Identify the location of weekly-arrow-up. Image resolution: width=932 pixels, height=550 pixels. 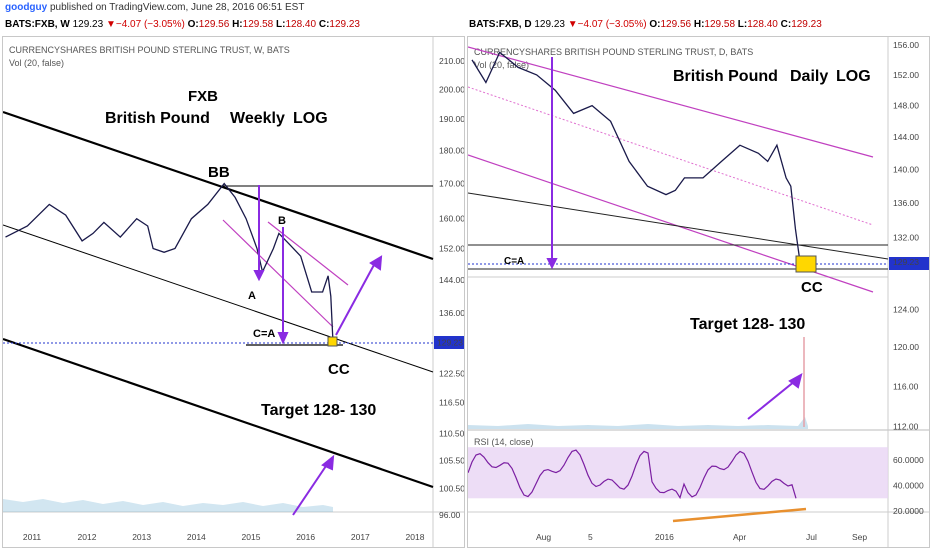
(355, 299).